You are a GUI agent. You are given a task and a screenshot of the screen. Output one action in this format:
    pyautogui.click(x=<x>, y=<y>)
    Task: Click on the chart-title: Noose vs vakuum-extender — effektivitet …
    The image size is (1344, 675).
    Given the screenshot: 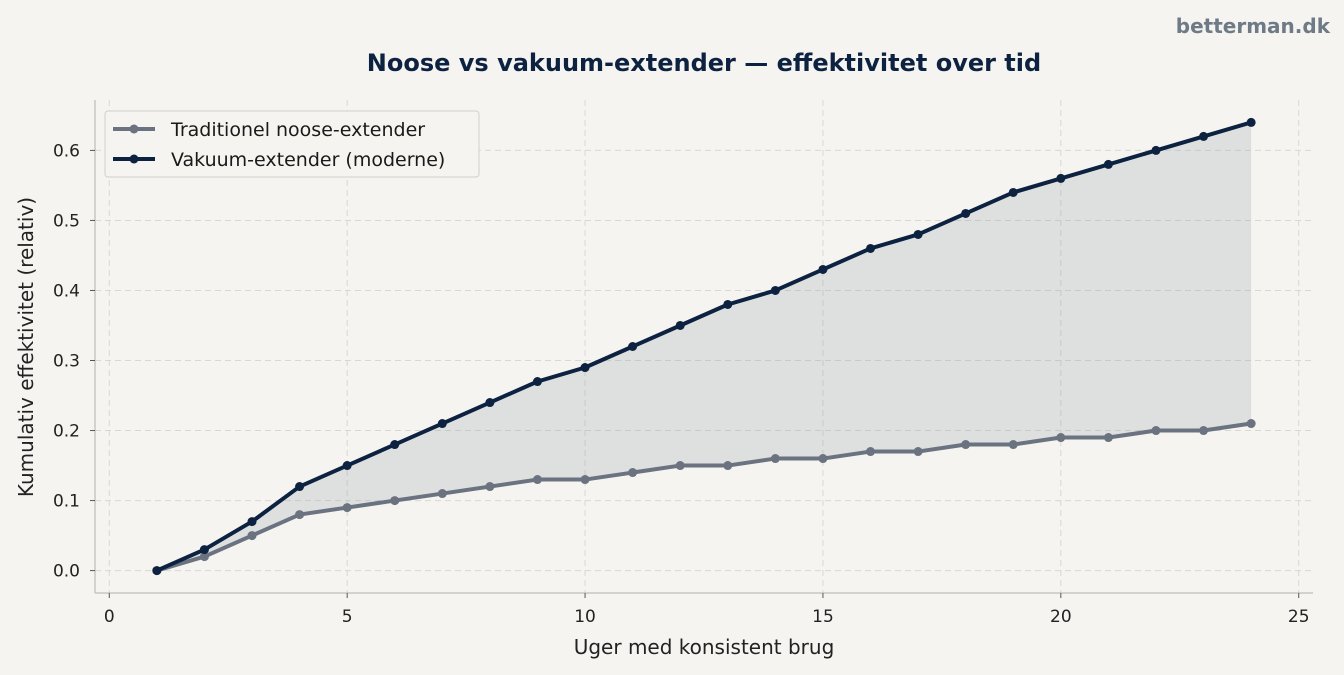 What is the action you would take?
    pyautogui.click(x=704, y=63)
    